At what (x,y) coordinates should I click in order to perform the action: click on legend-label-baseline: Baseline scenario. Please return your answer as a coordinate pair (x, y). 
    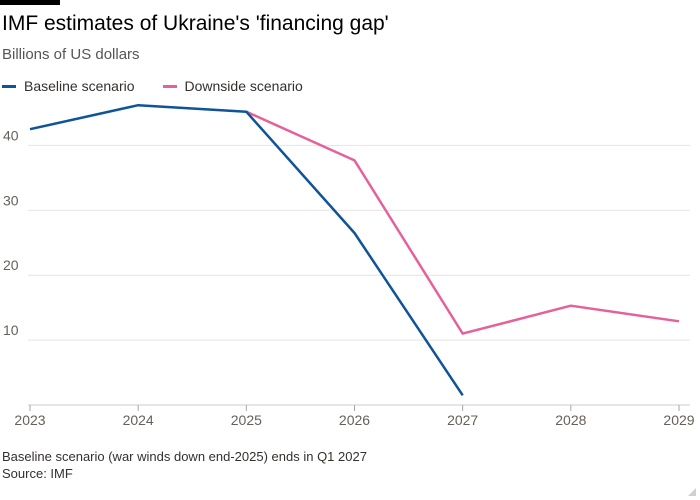
    Looking at the image, I should click on (79, 86).